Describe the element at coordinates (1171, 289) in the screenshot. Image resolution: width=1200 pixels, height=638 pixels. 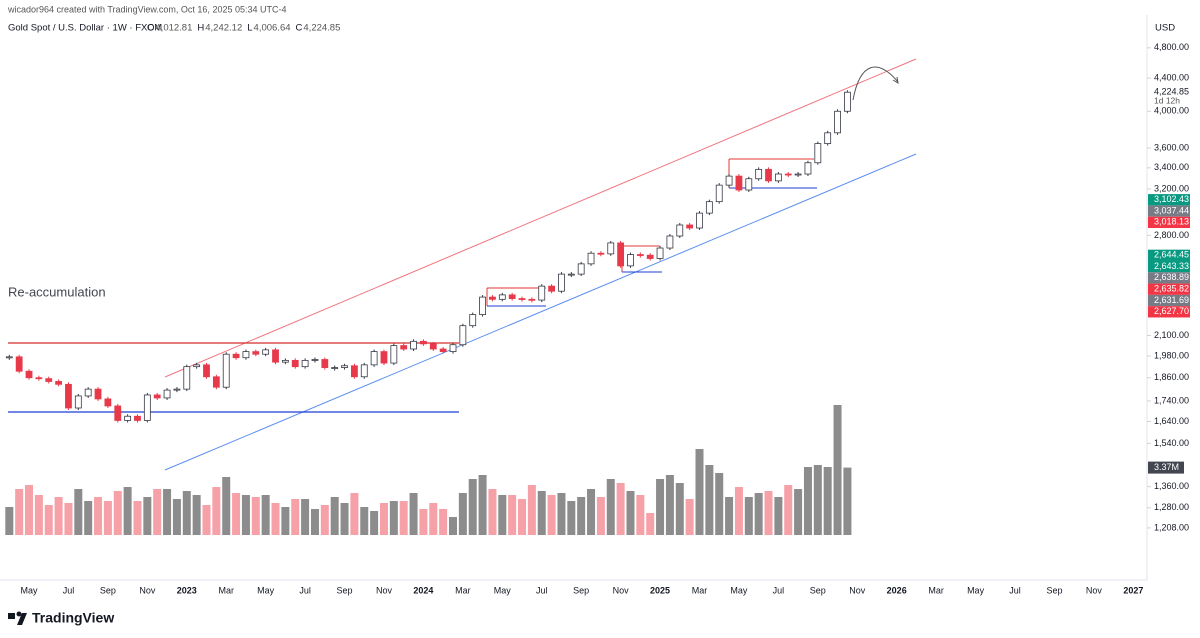
I see `price-tag: 2,635.82` at that location.